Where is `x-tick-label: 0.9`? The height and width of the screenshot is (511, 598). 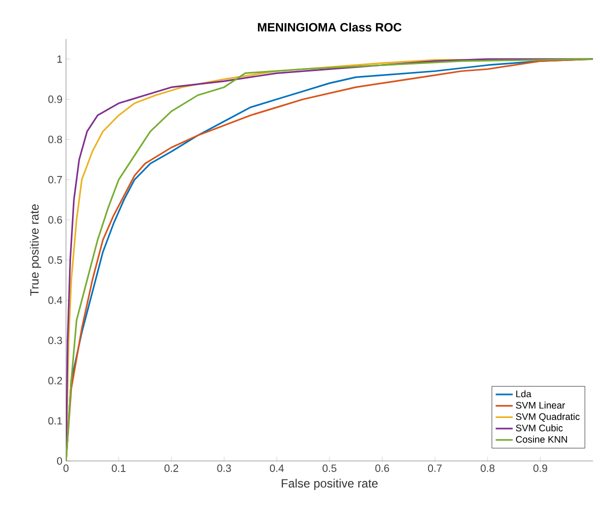 x-tick-label: 0.9 is located at coordinates (540, 468).